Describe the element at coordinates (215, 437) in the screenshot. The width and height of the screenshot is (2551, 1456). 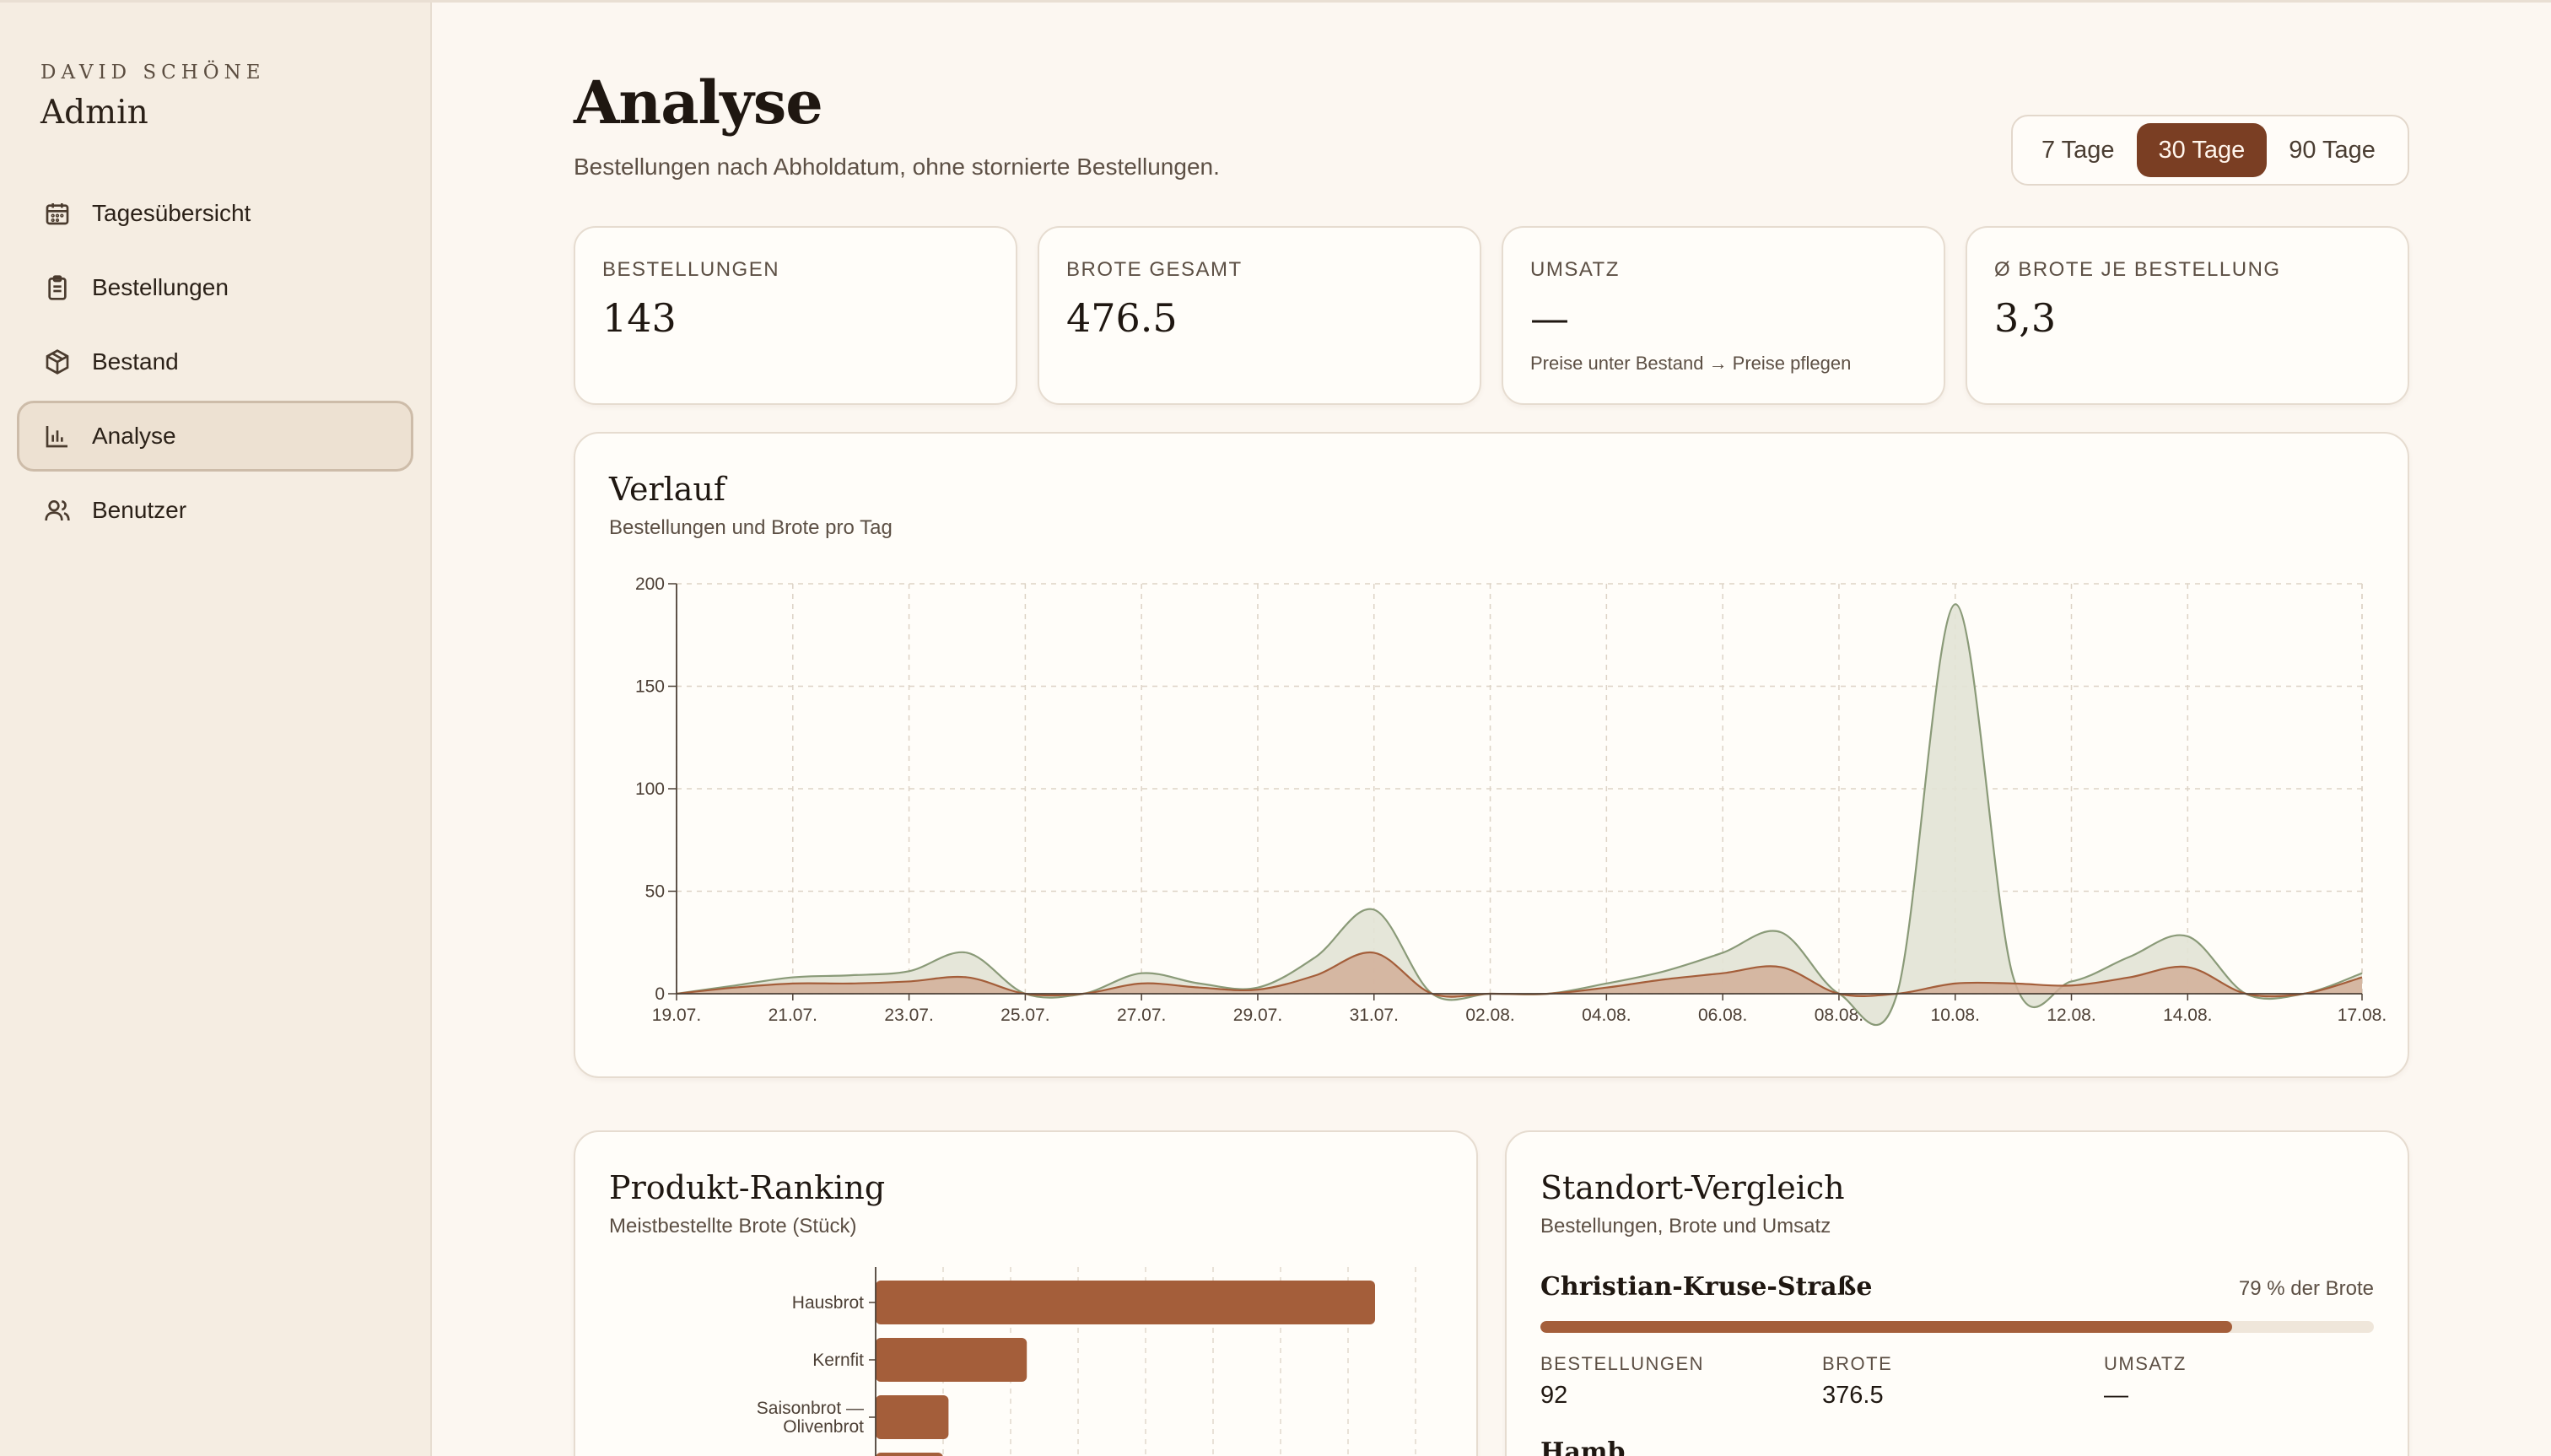
I see `sidebar-item-analyse: Analyse` at that location.